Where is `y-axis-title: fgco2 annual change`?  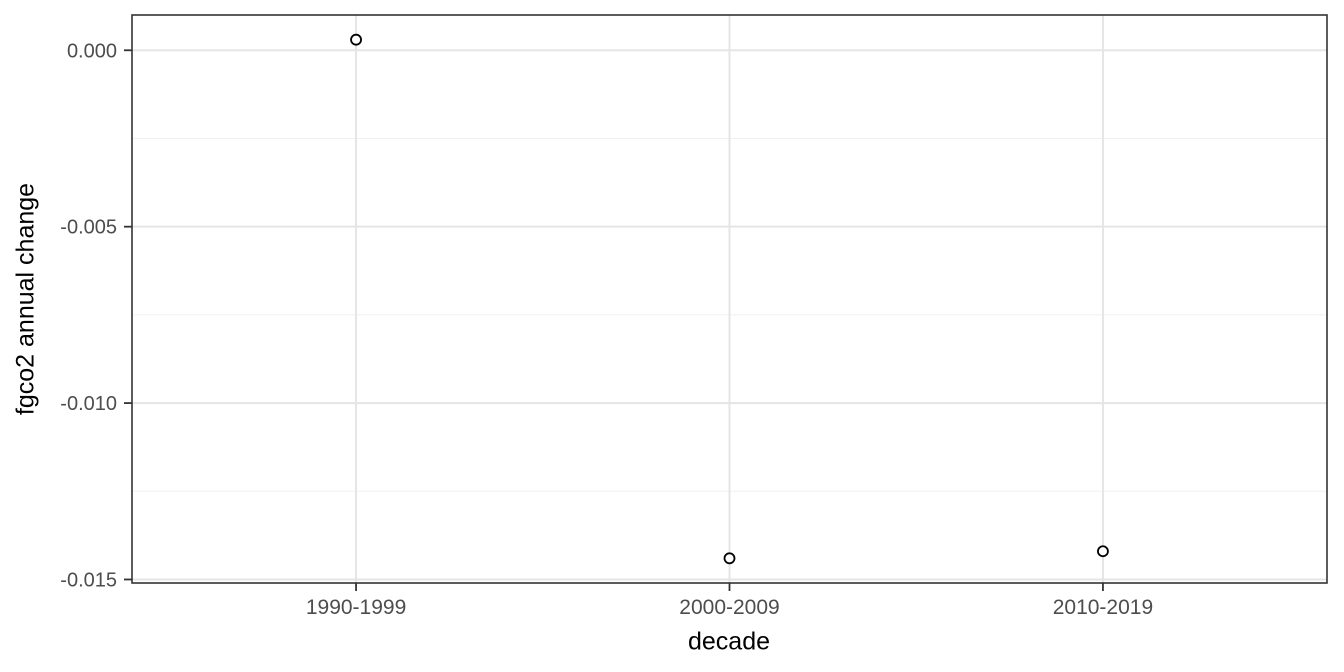
y-axis-title: fgco2 annual change is located at coordinates (25, 299).